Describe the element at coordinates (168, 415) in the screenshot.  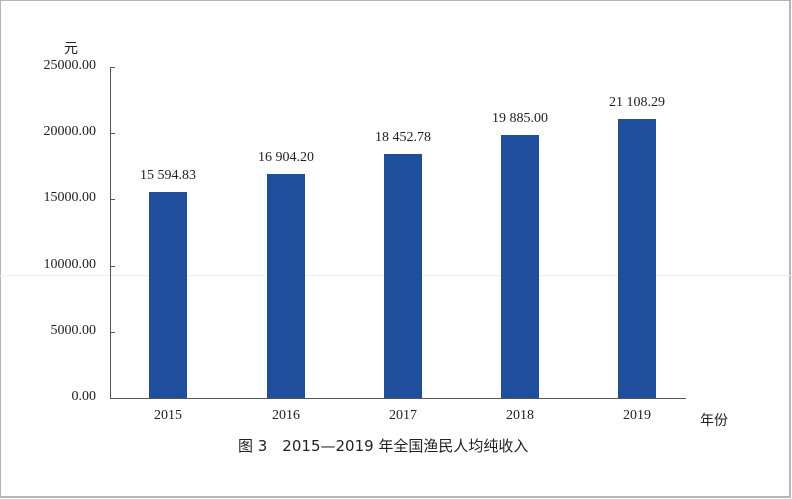
I see `x-tick-label: 2015` at that location.